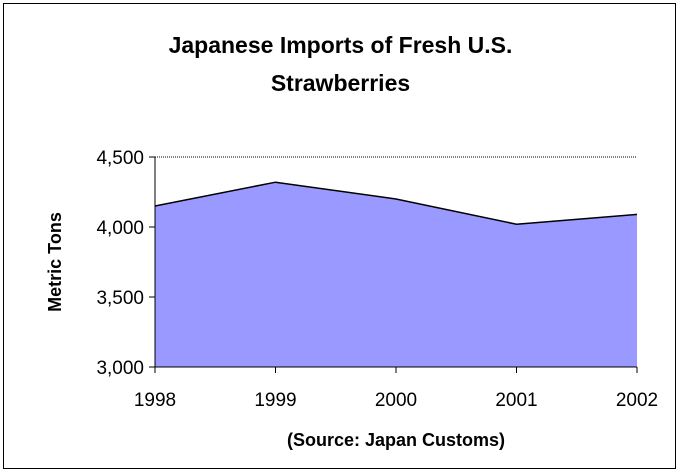 This screenshot has height=474, width=681. What do you see at coordinates (120, 228) in the screenshot?
I see `y-tick-label-4000: 4,000` at bounding box center [120, 228].